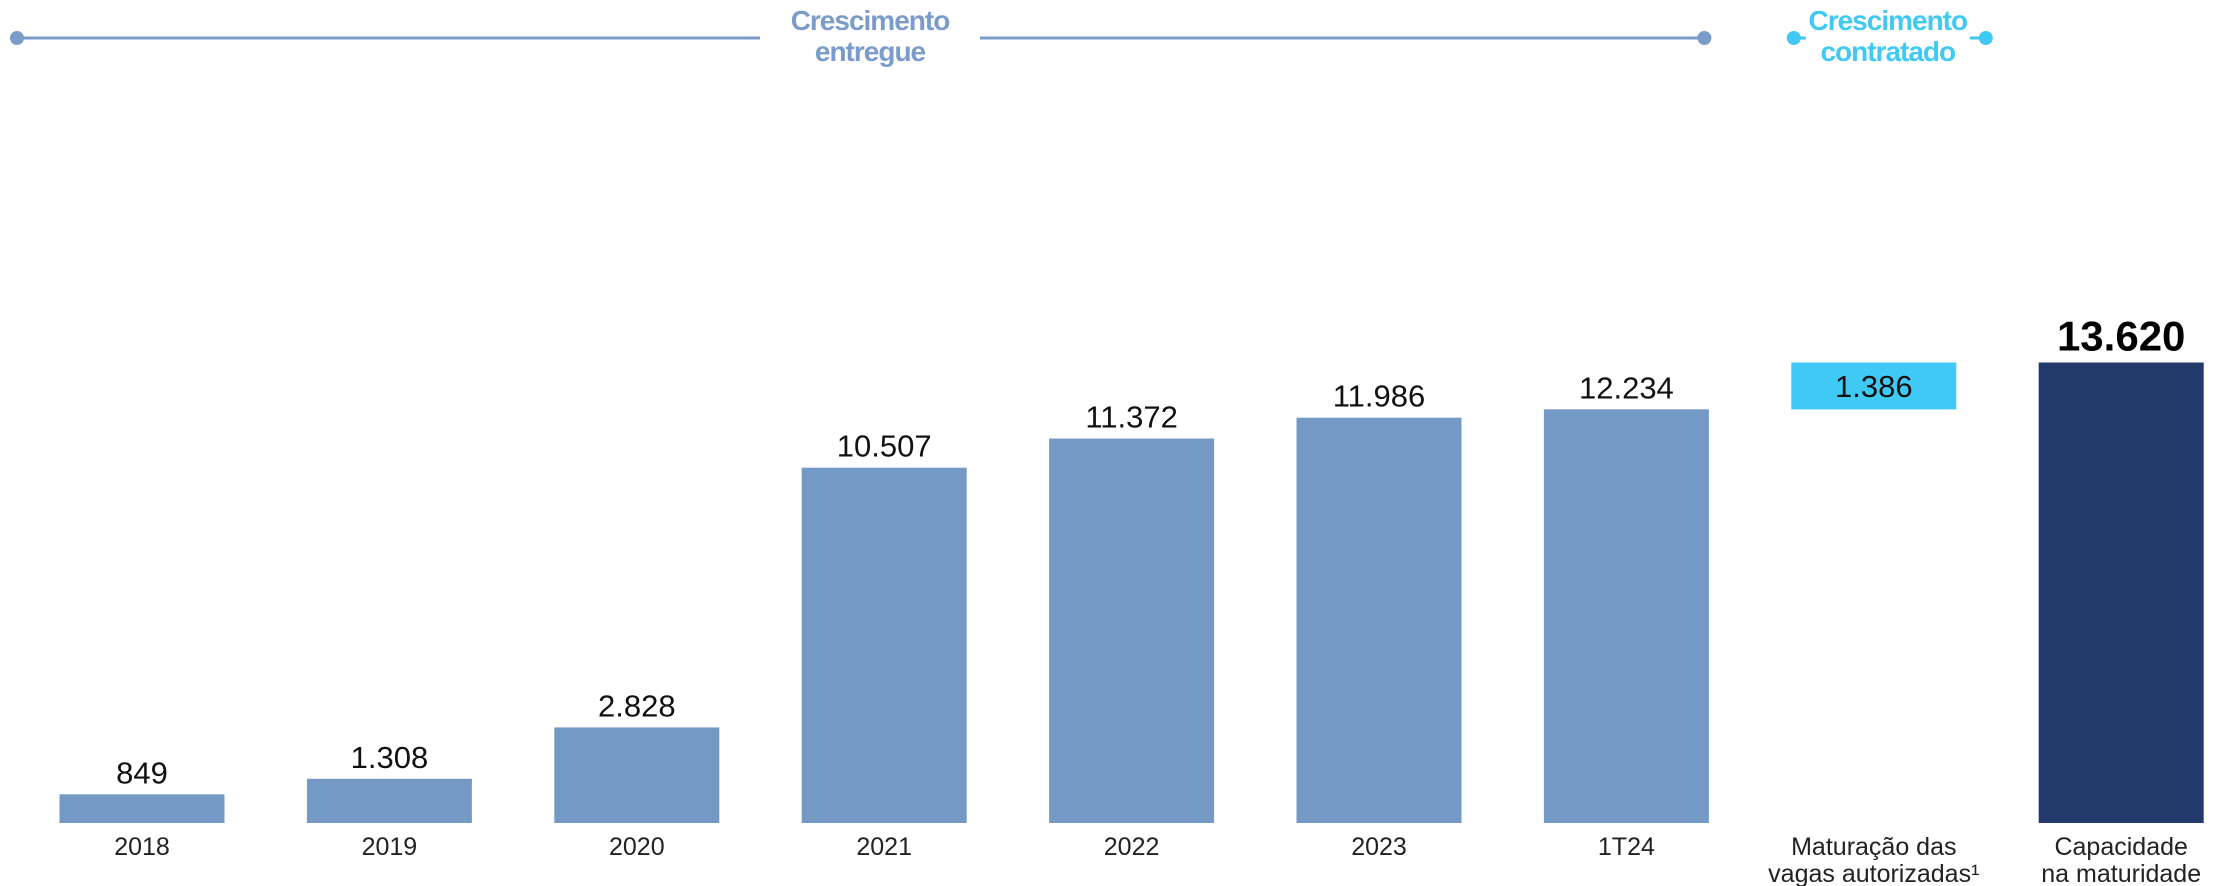 This screenshot has width=2226, height=886. What do you see at coordinates (637, 775) in the screenshot?
I see `bar-2020` at bounding box center [637, 775].